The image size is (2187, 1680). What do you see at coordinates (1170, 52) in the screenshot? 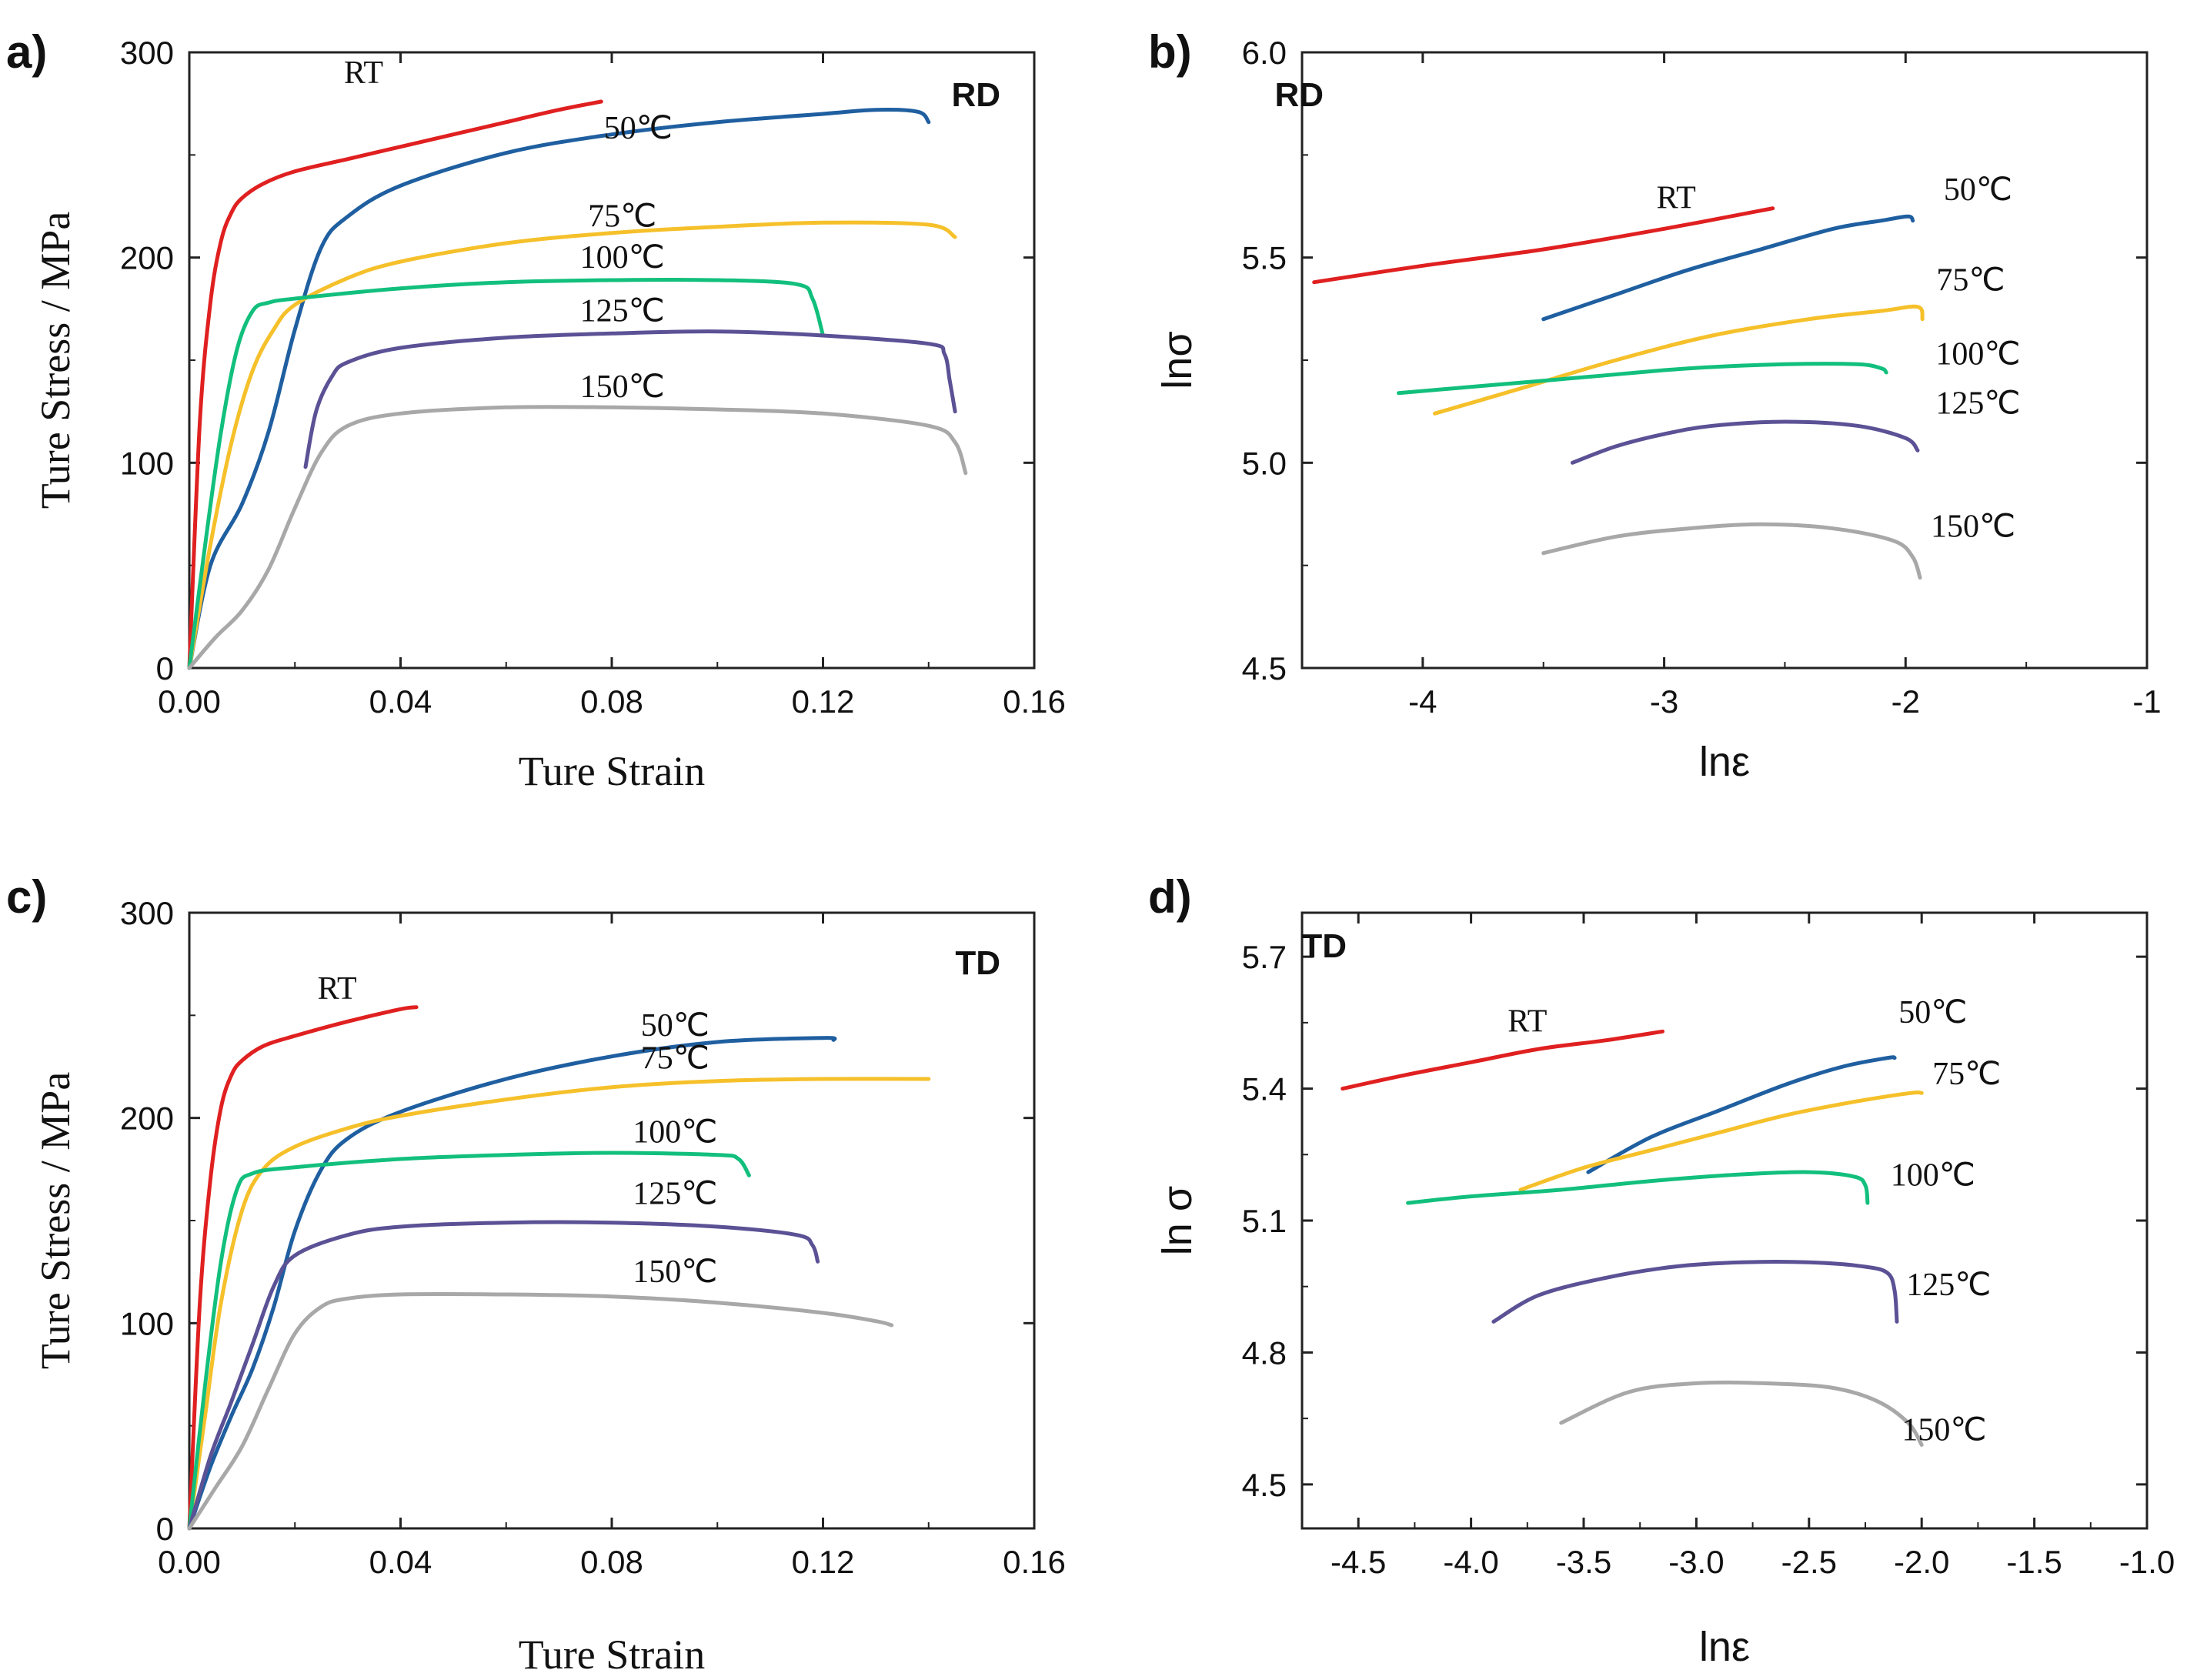
I see `panel-letter: b)` at bounding box center [1170, 52].